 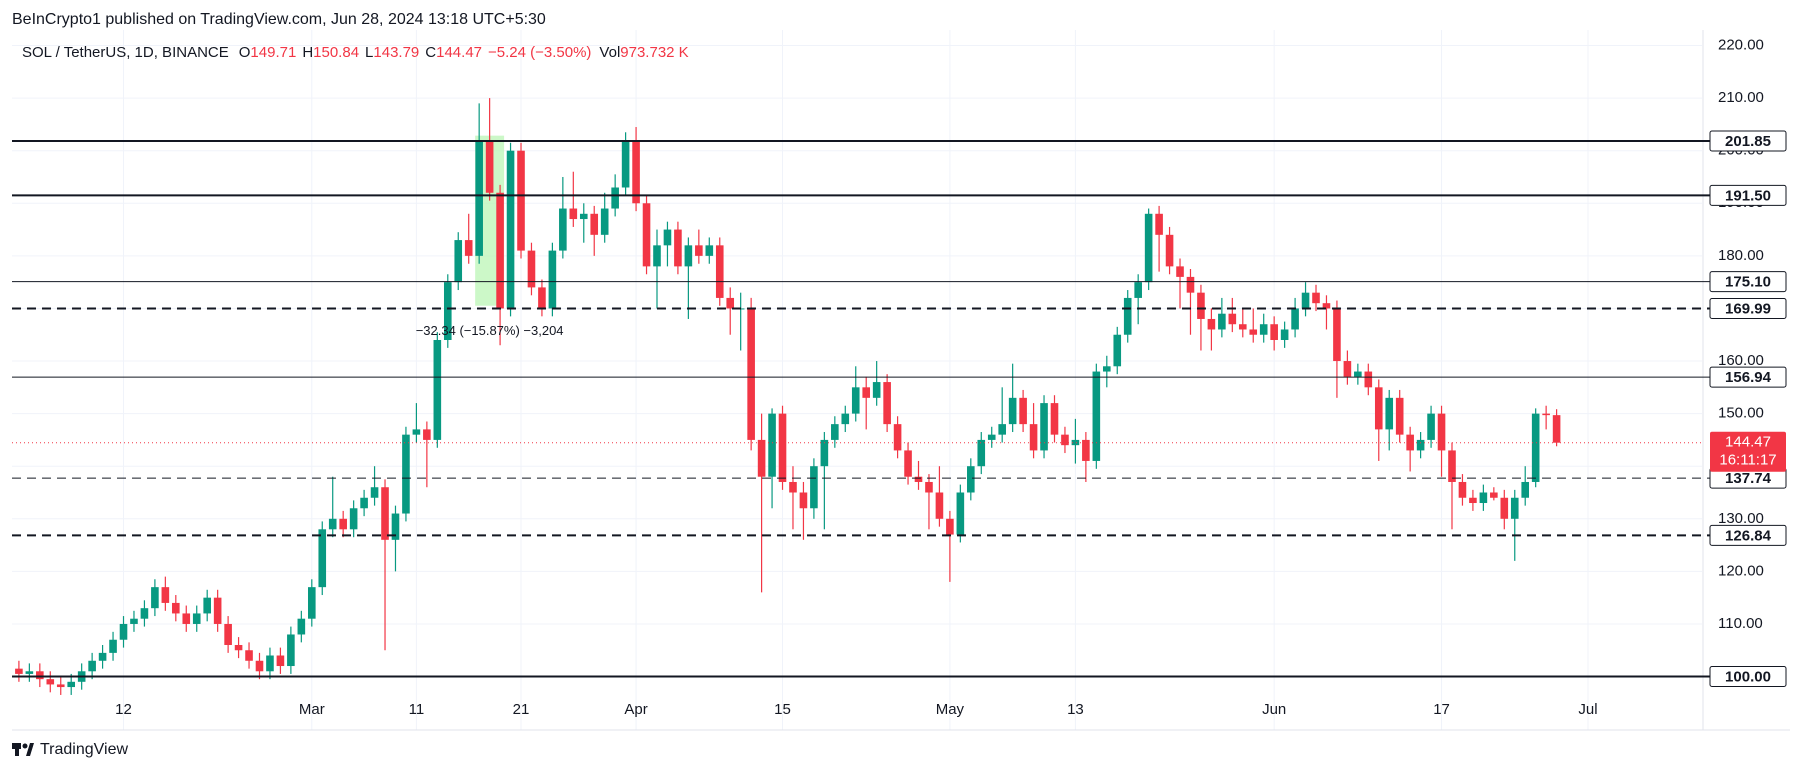 I want to click on ohlc-label: H, so click(x=307, y=52).